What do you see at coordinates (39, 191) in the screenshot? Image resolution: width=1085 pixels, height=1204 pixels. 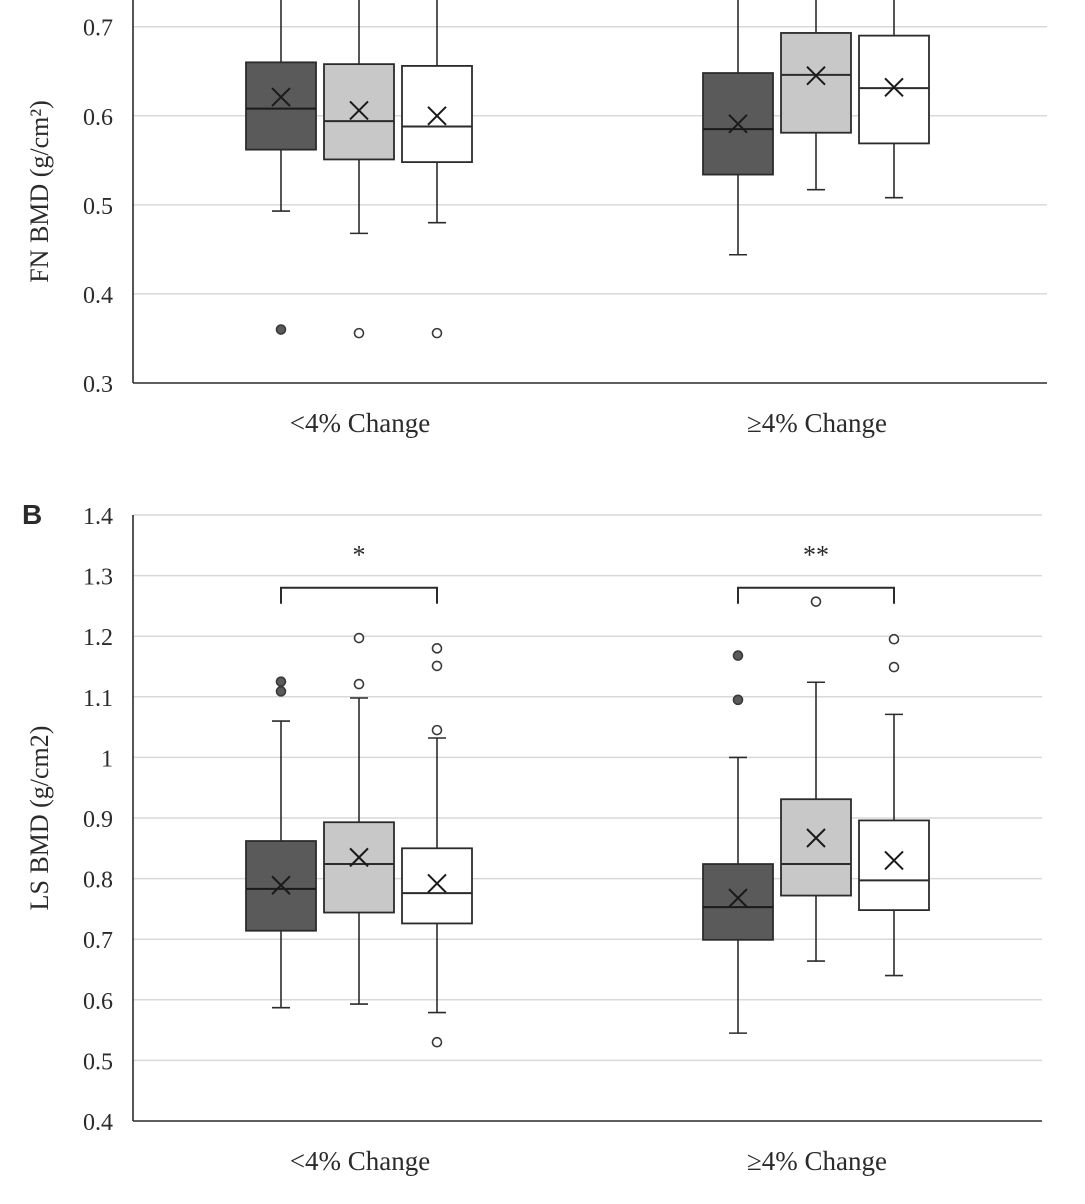 I see `y-axis-label: FN BMD (g/cm²)` at bounding box center [39, 191].